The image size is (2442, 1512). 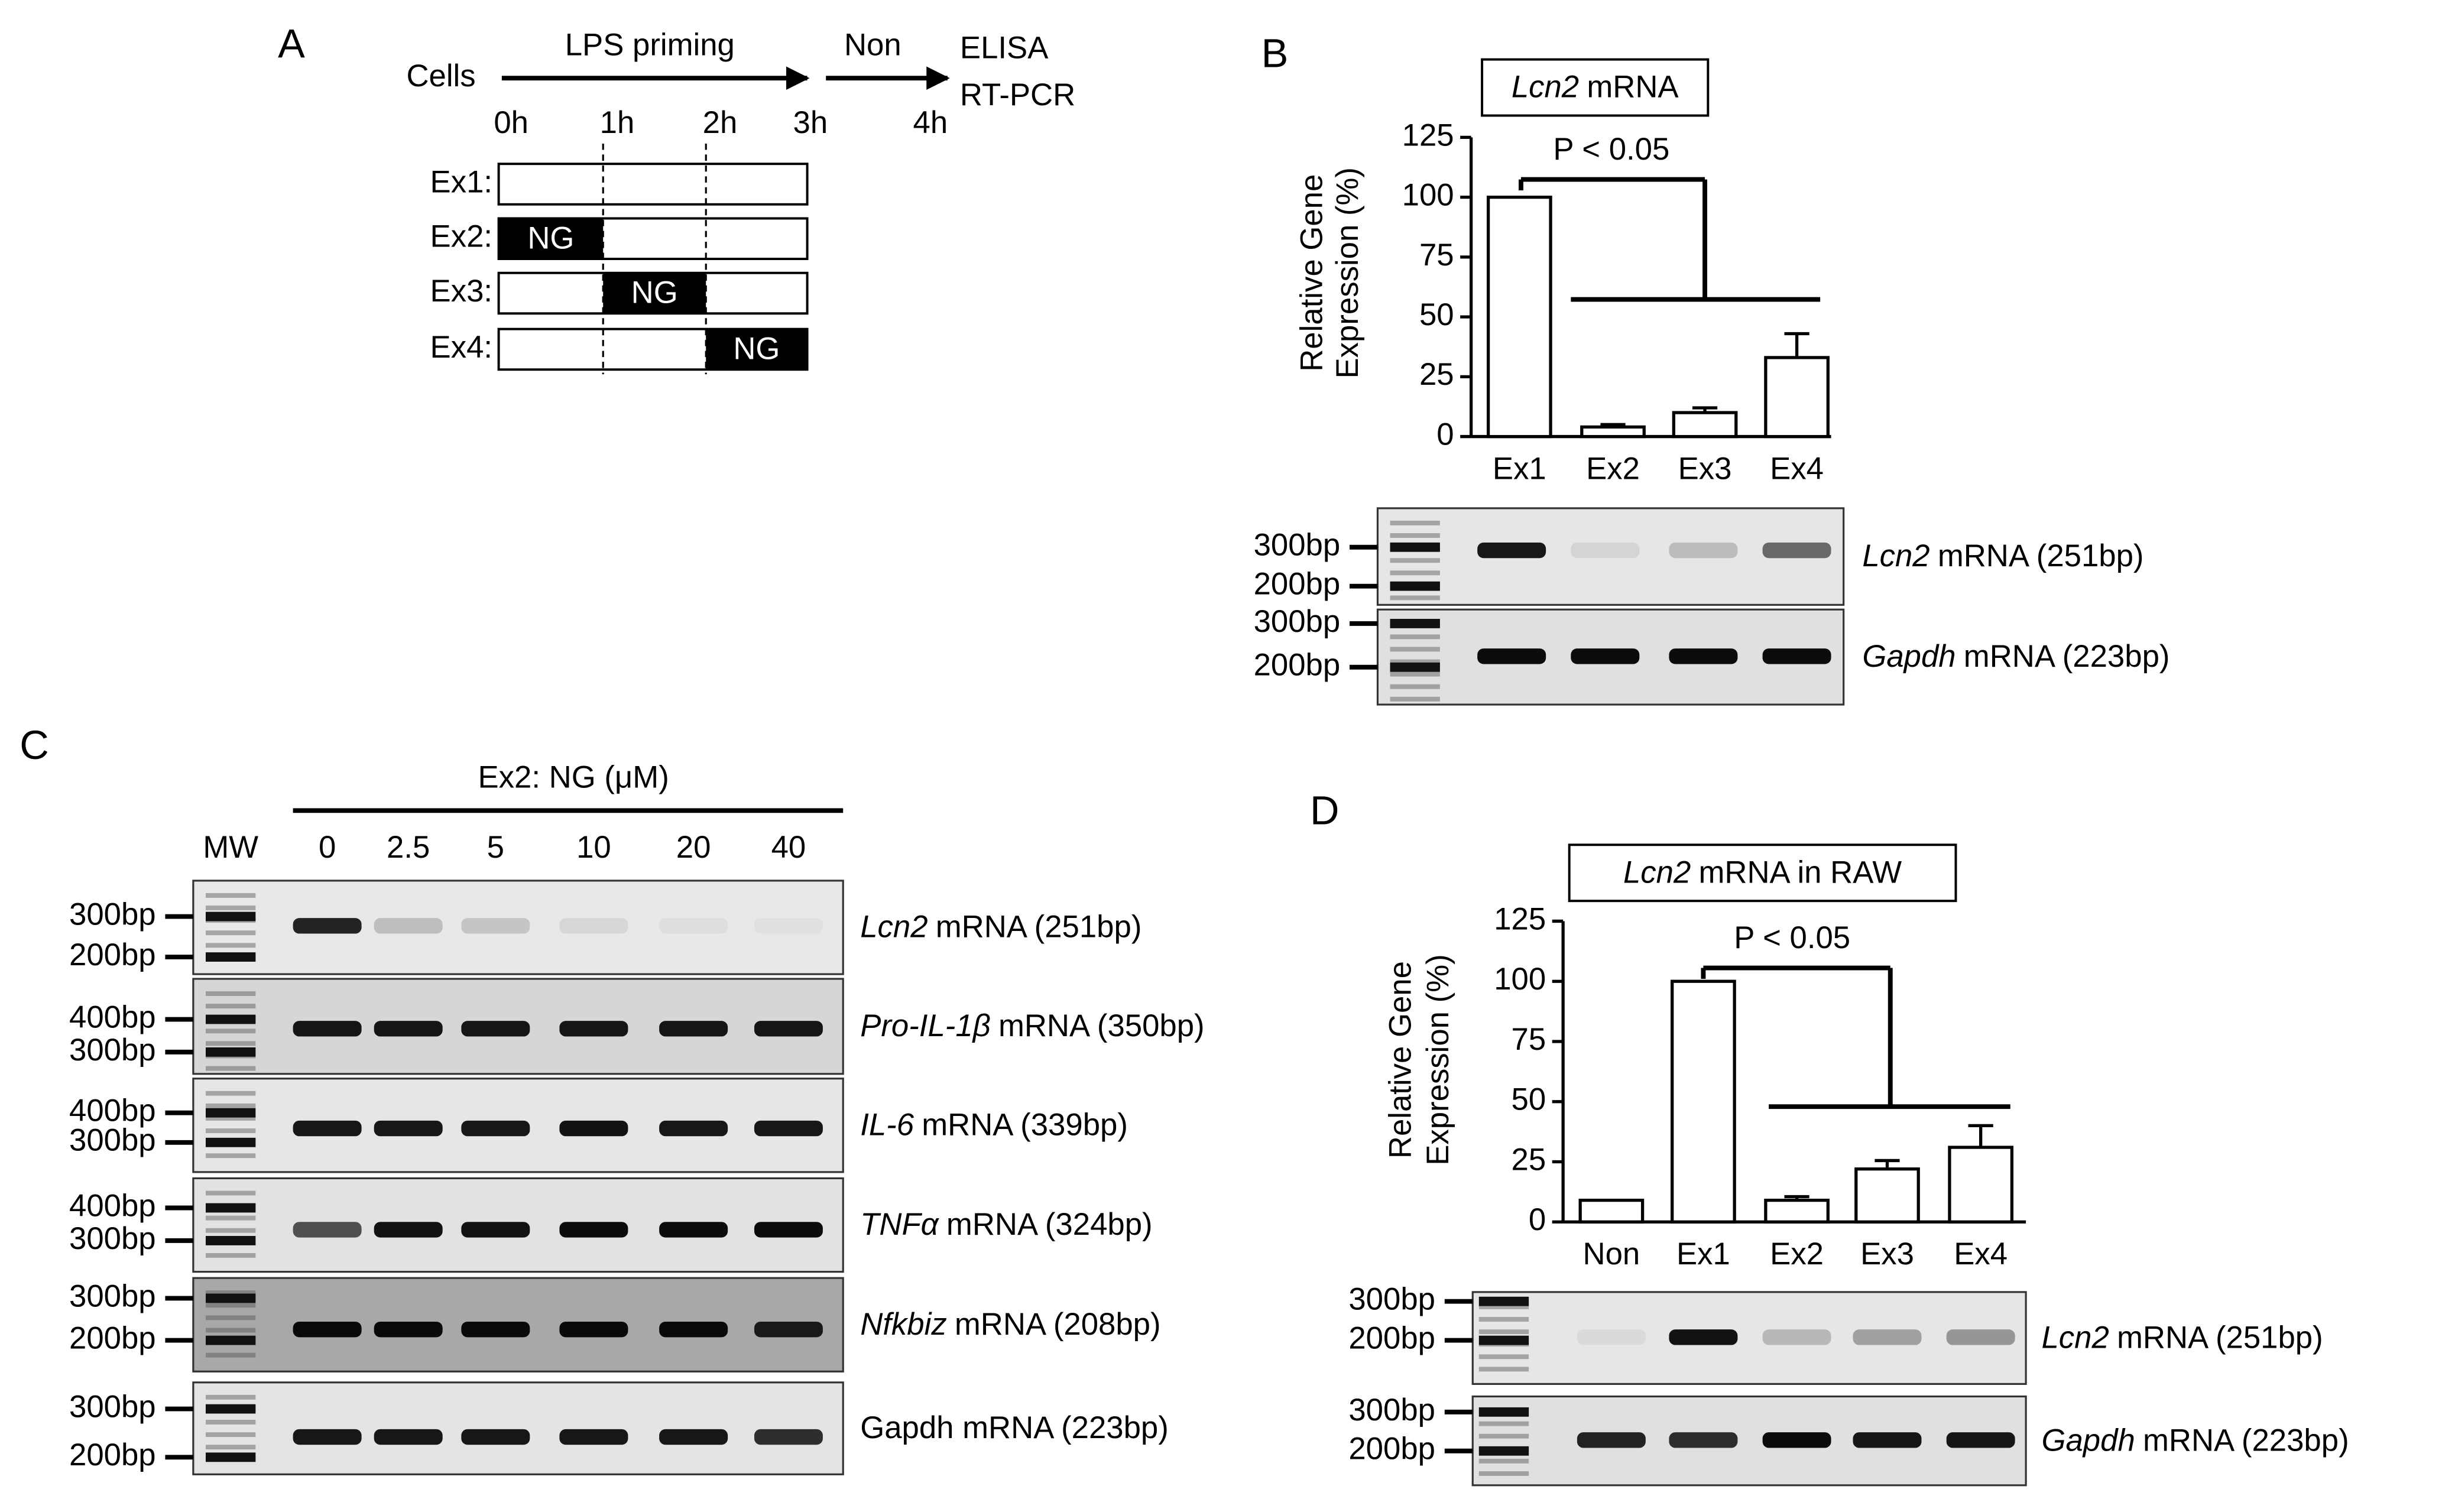 I want to click on x-tick-label: Ex2, so click(x=1613, y=468).